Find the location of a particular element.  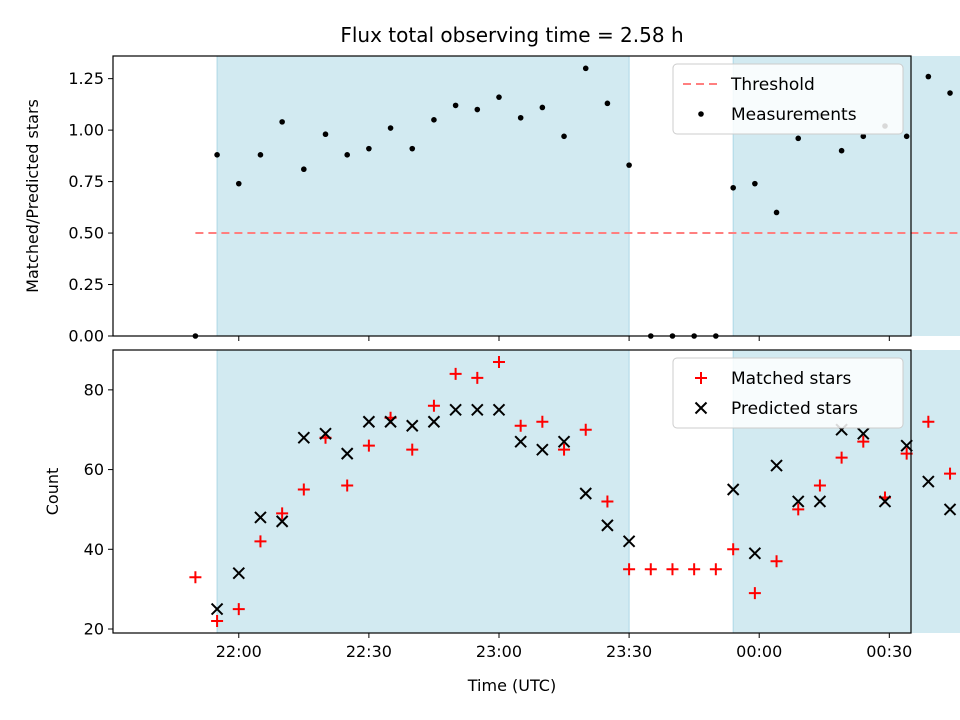

x-axis-label: Time (UTC) is located at coordinates (511, 685).